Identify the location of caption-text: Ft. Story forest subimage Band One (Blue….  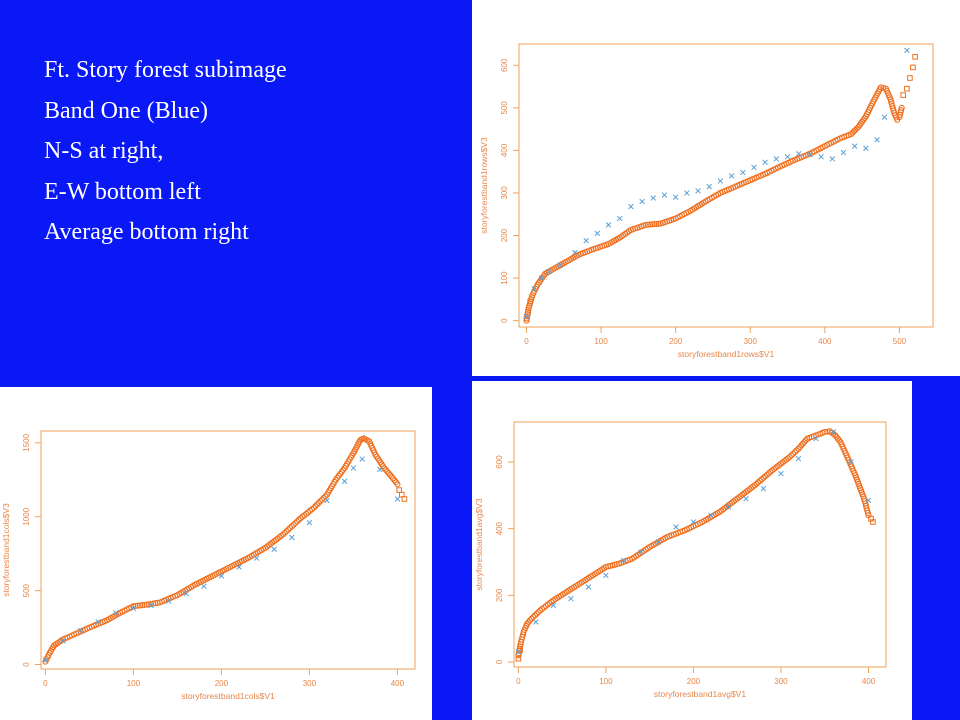
(165, 151).